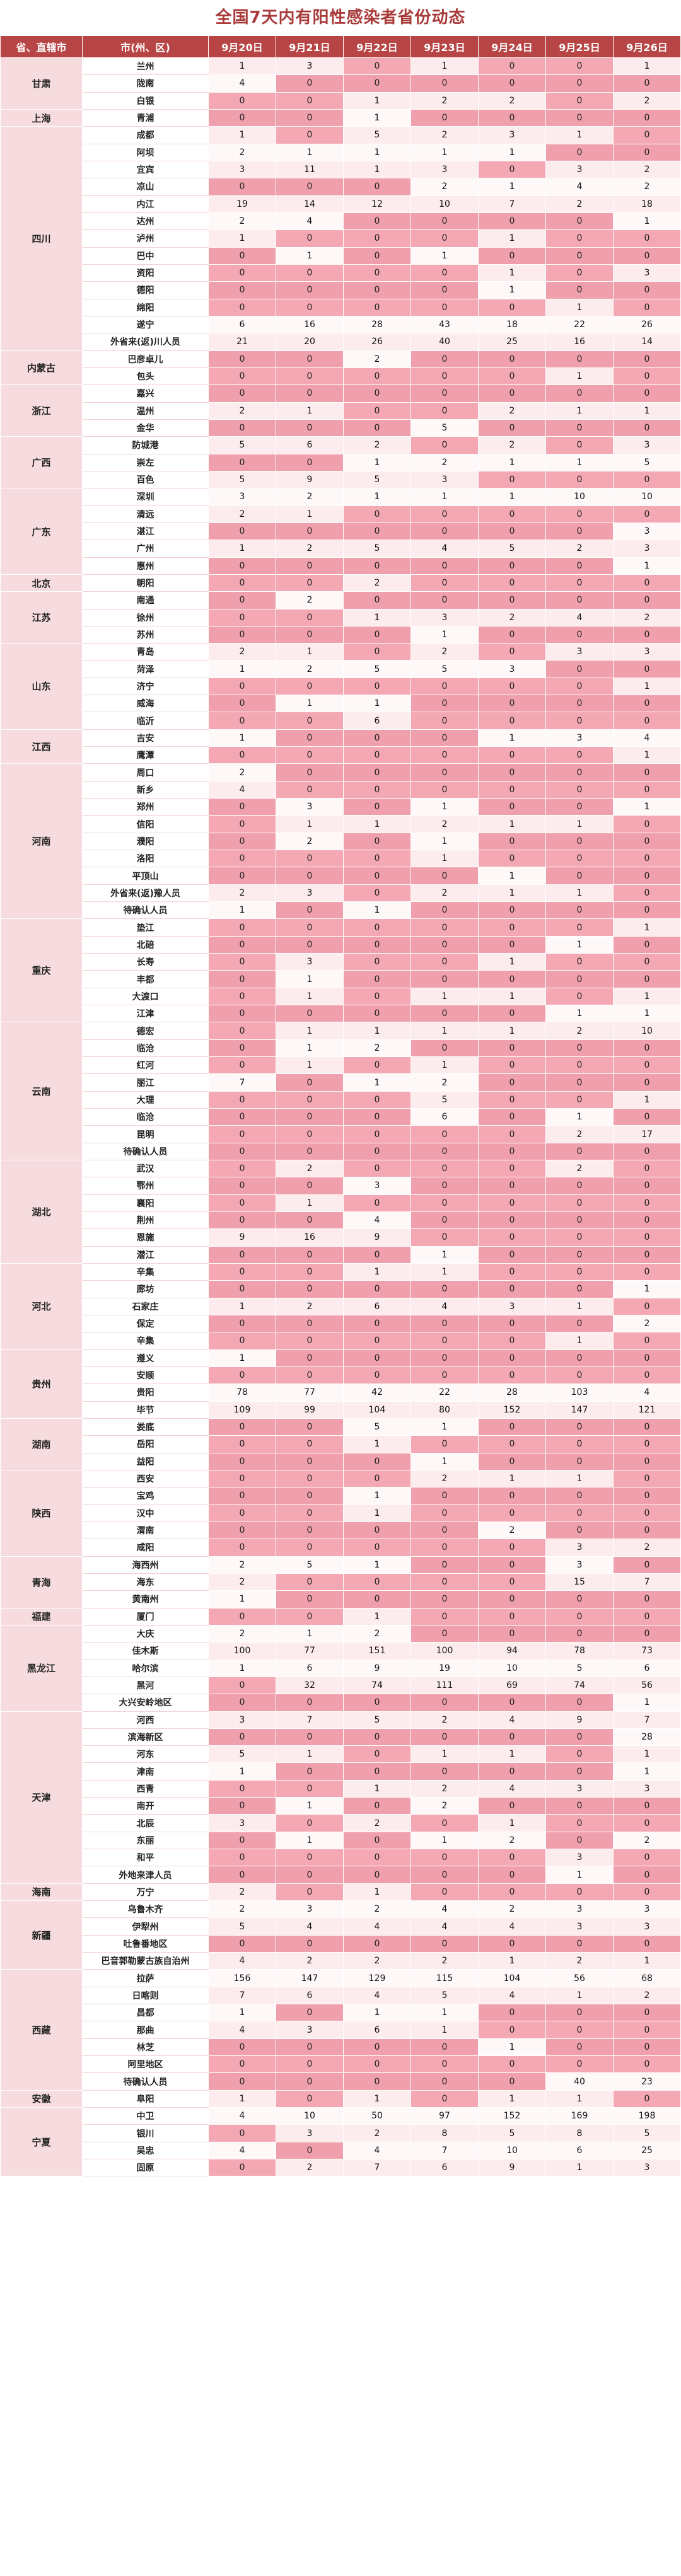 The image size is (681, 2576). What do you see at coordinates (41, 1091) in the screenshot?
I see `province-cell: 云南` at bounding box center [41, 1091].